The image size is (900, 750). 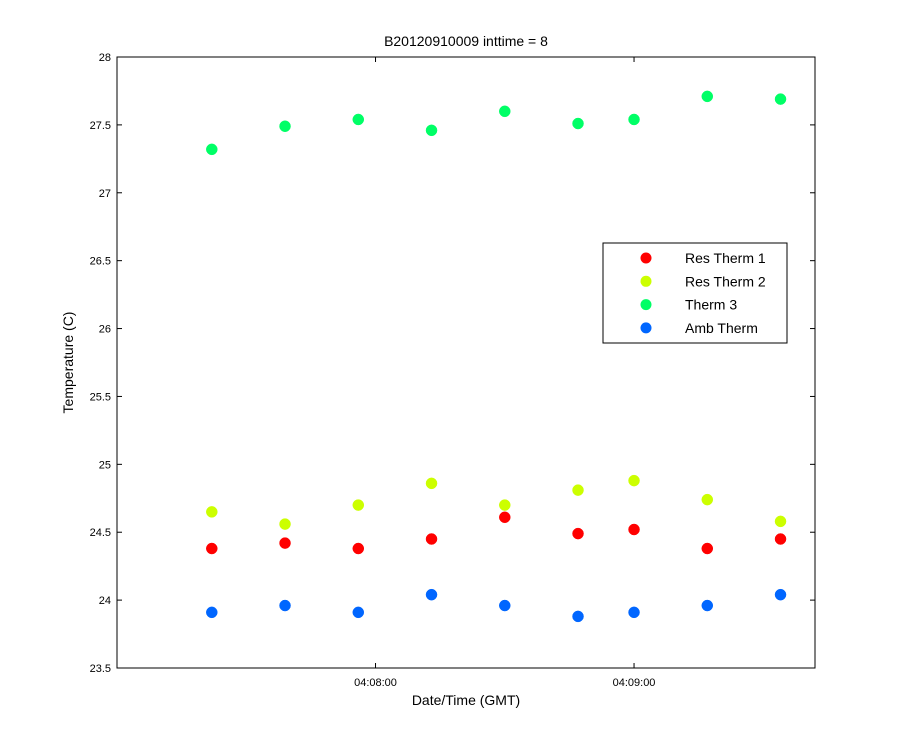 I want to click on y-axis-title: Temperature (C), so click(x=68, y=363).